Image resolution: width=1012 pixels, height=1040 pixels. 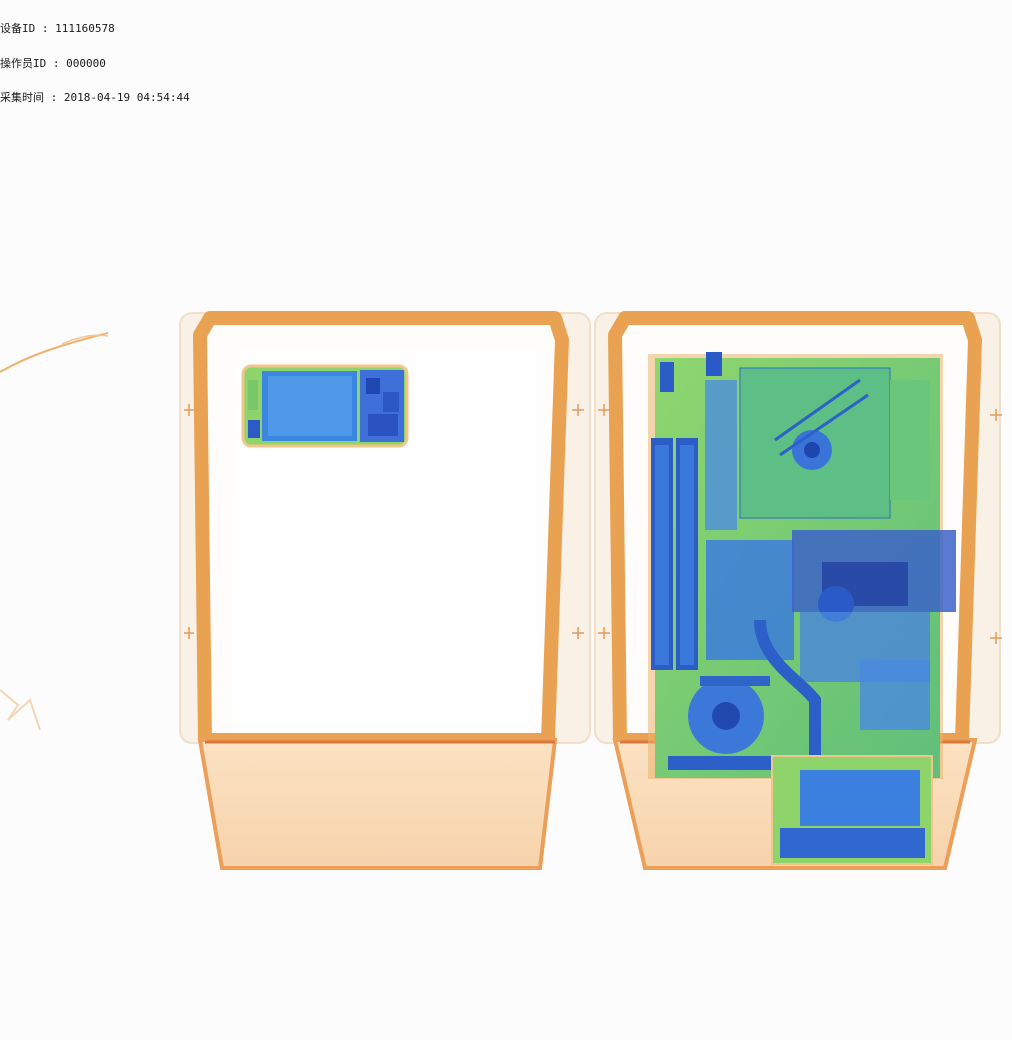 I want to click on device-id-label: 设备ID : 111160578, so click(x=57, y=28).